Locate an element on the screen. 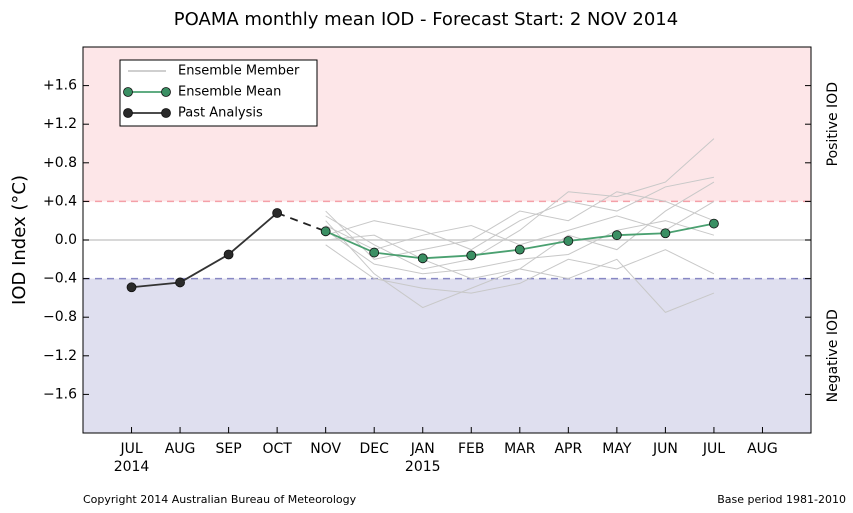 The height and width of the screenshot is (513, 853). x-tick-label: JAN is located at coordinates (422, 449).